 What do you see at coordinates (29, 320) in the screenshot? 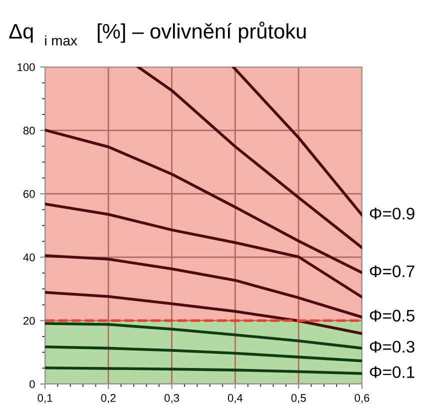
I see `y-tick-label: 20` at bounding box center [29, 320].